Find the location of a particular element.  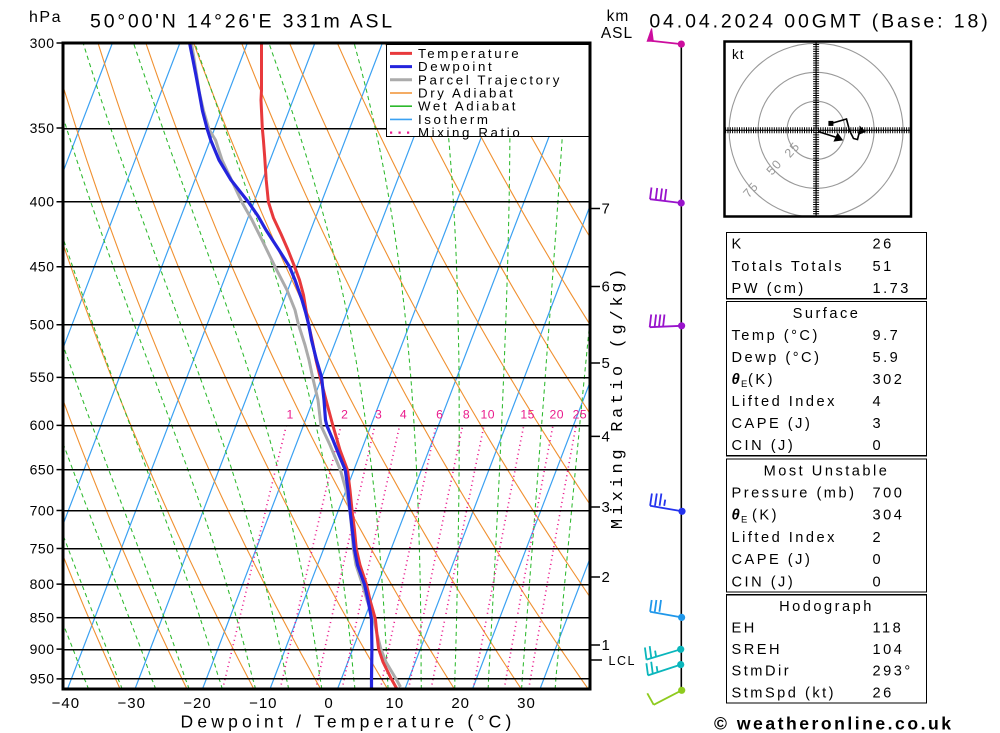

svg-text: Isotherm is located at coordinates (454, 119).